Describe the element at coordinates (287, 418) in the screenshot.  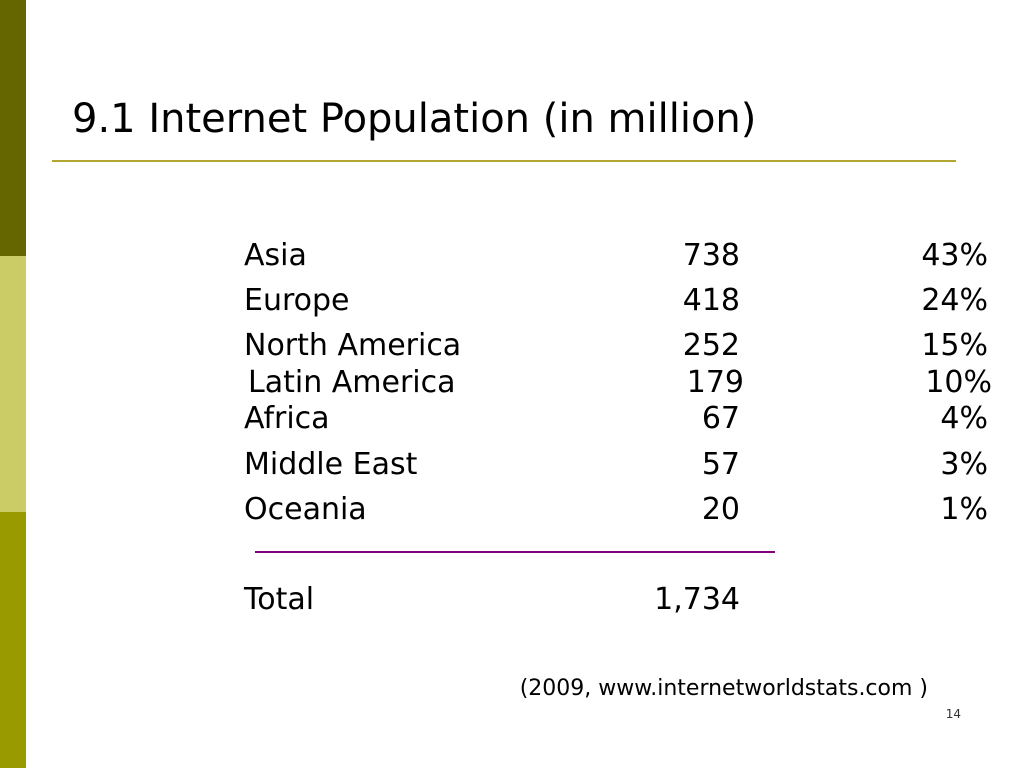
I see `region-label: Africa` at that location.